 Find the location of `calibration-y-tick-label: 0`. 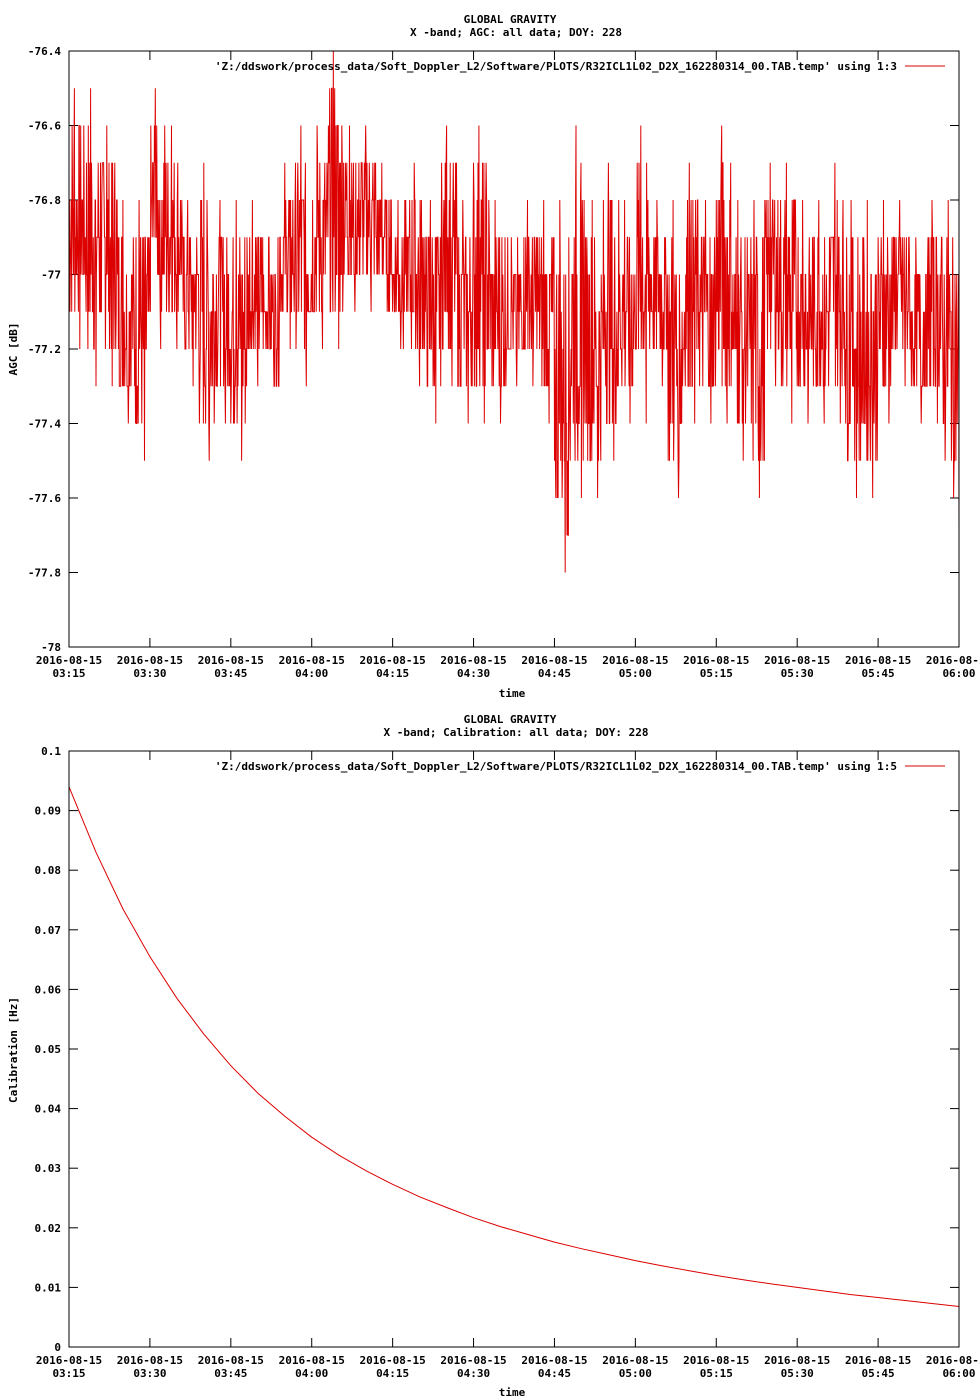

calibration-y-tick-label: 0 is located at coordinates (57, 1347).